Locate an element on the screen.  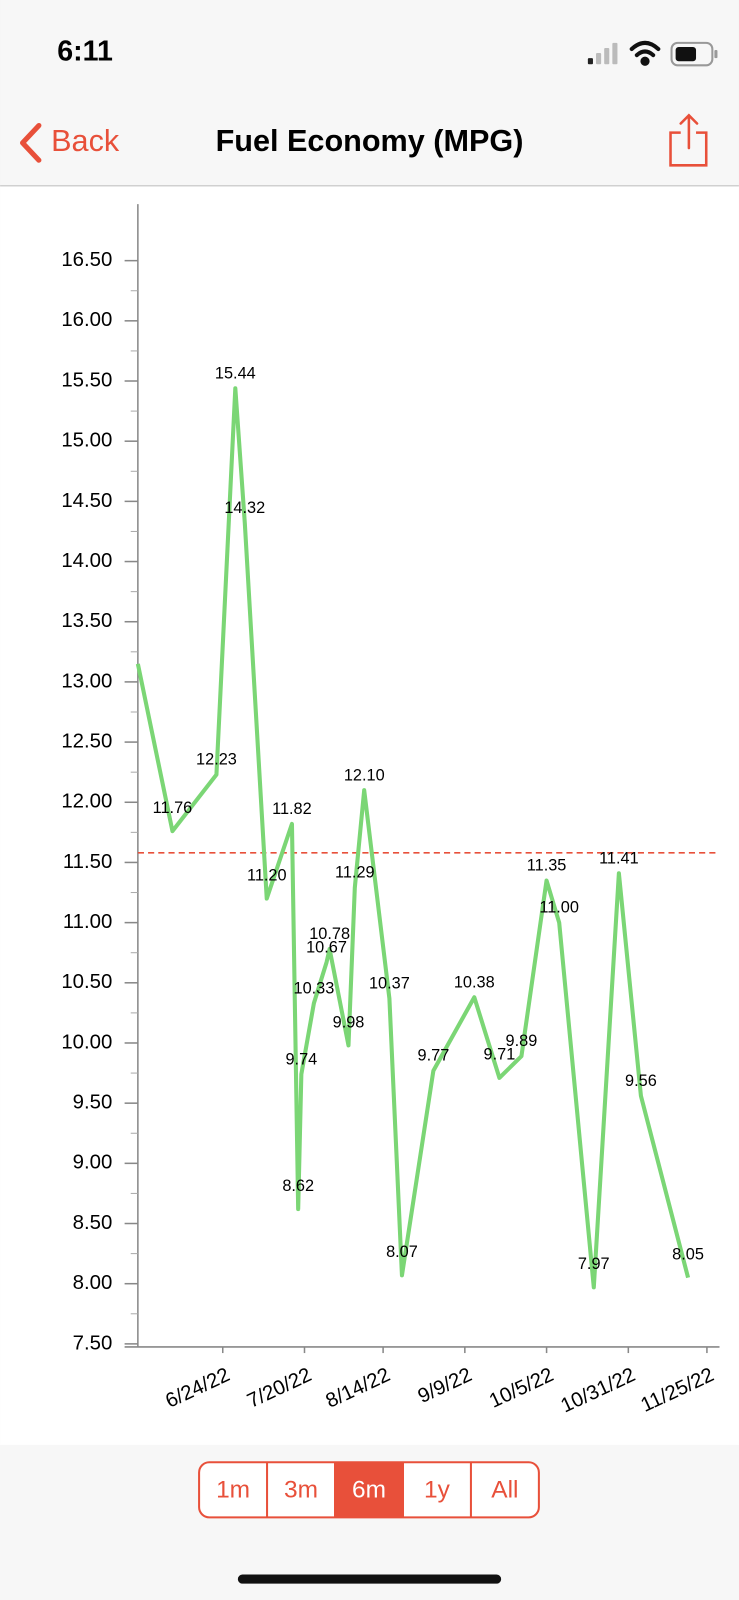
data-label: 10.78 is located at coordinates (329, 934).